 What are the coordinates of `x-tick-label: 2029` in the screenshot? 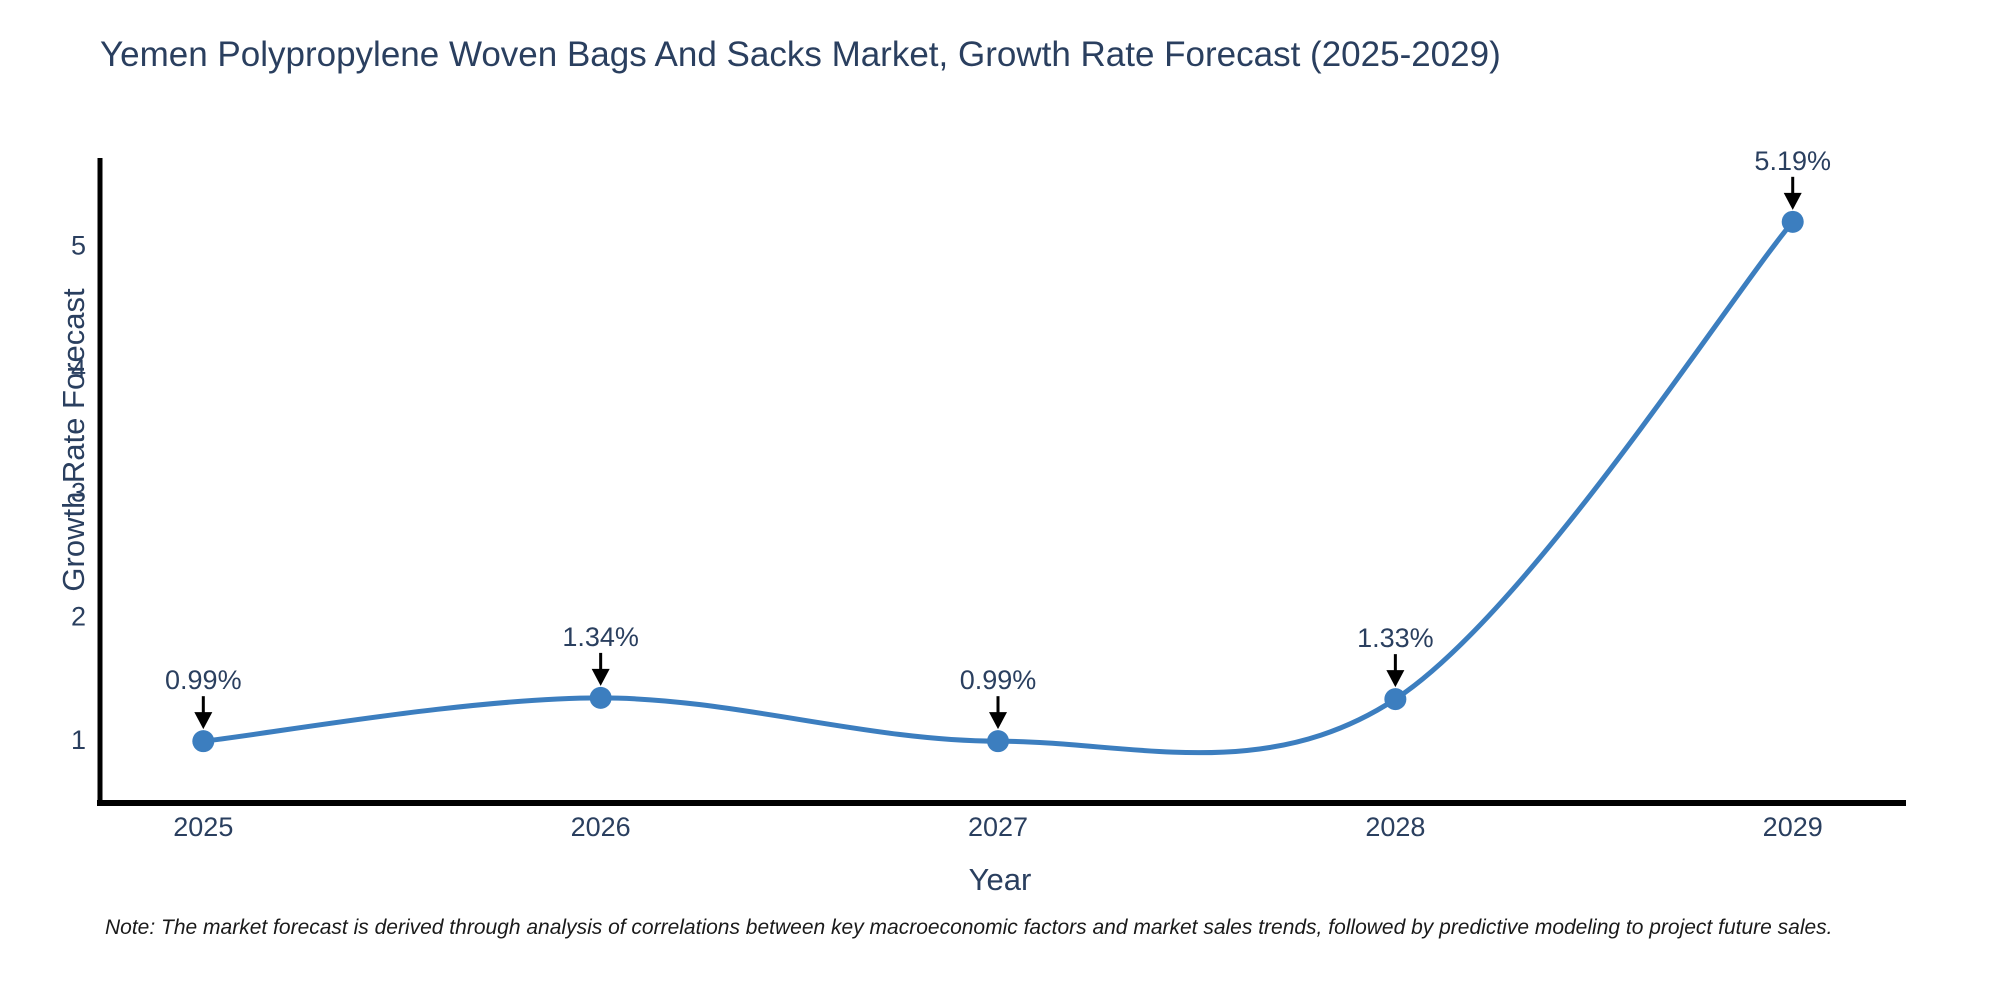 It's located at (1793, 827).